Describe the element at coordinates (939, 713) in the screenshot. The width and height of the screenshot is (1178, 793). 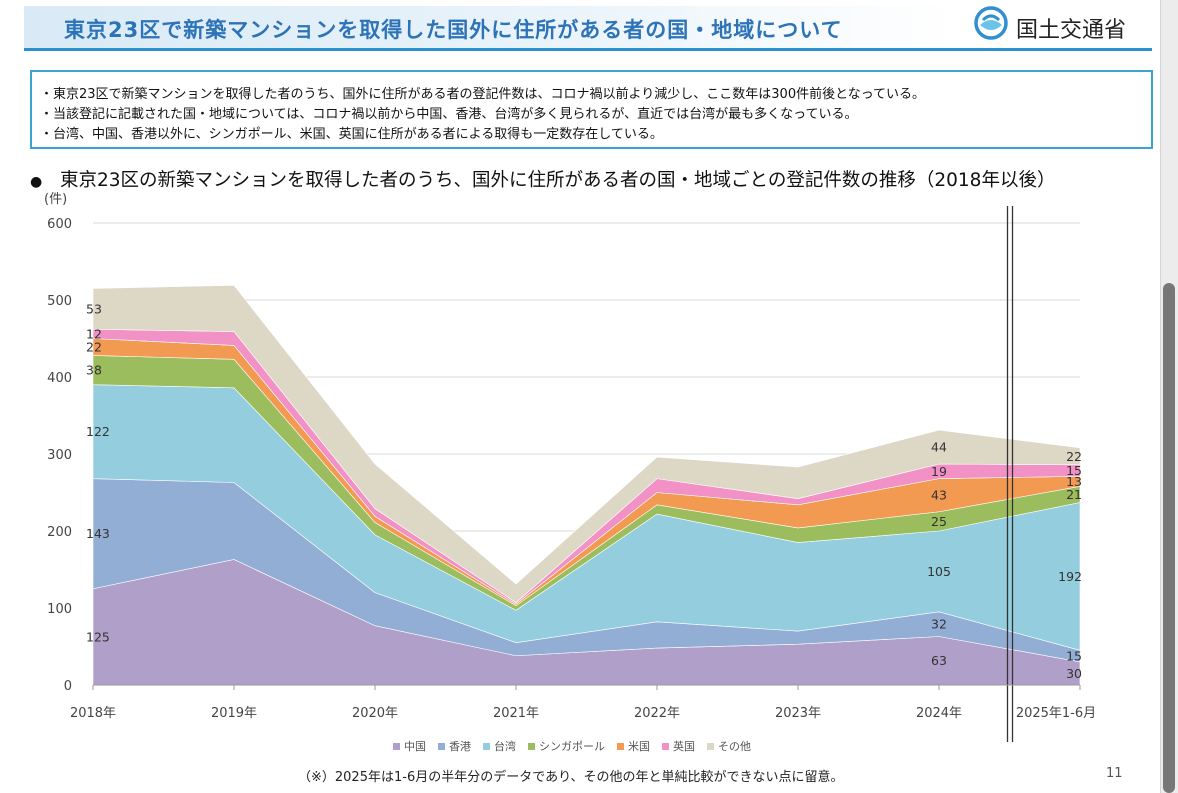
I see `x-tick-label: 2024年` at that location.